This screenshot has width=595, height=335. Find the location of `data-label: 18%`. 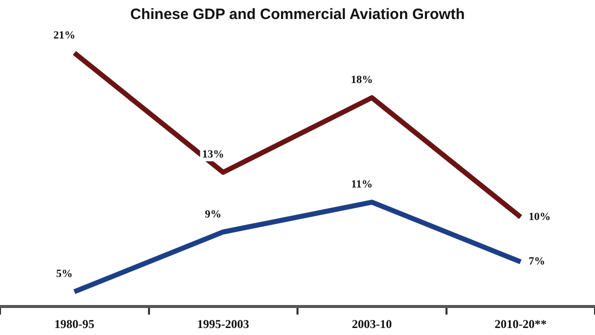

data-label: 18% is located at coordinates (361, 80).